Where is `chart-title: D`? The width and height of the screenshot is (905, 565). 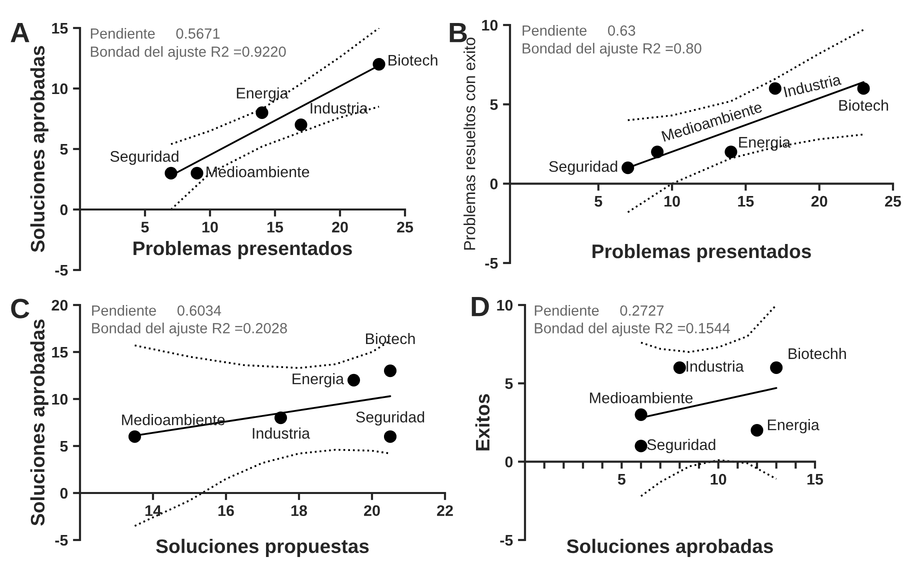
chart-title: D is located at coordinates (480, 306).